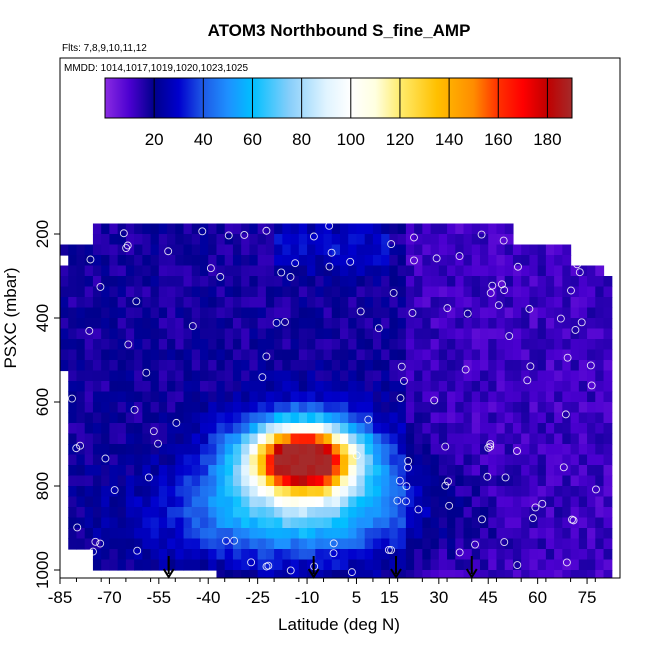  Describe the element at coordinates (10, 317) in the screenshot. I see `y-axis-label: PSXC (mbar)` at that location.